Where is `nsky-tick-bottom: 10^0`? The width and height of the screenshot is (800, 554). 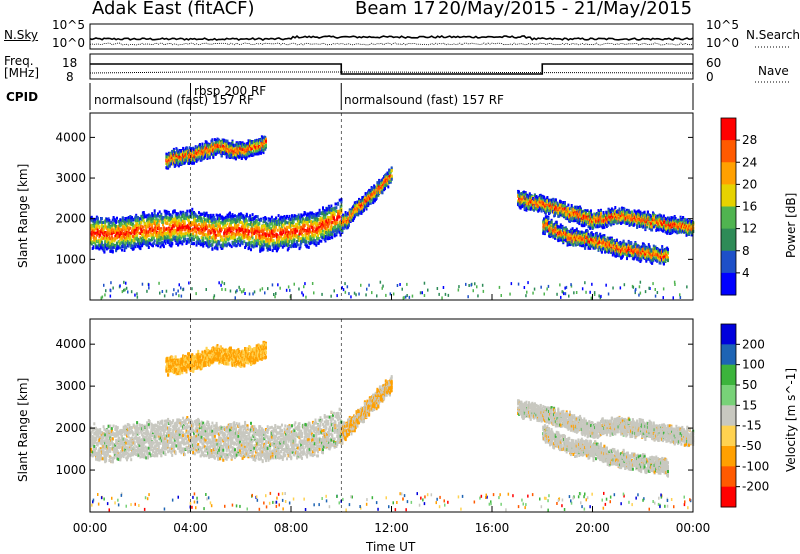
nsky-tick-bottom: 10^0 is located at coordinates (68, 43).